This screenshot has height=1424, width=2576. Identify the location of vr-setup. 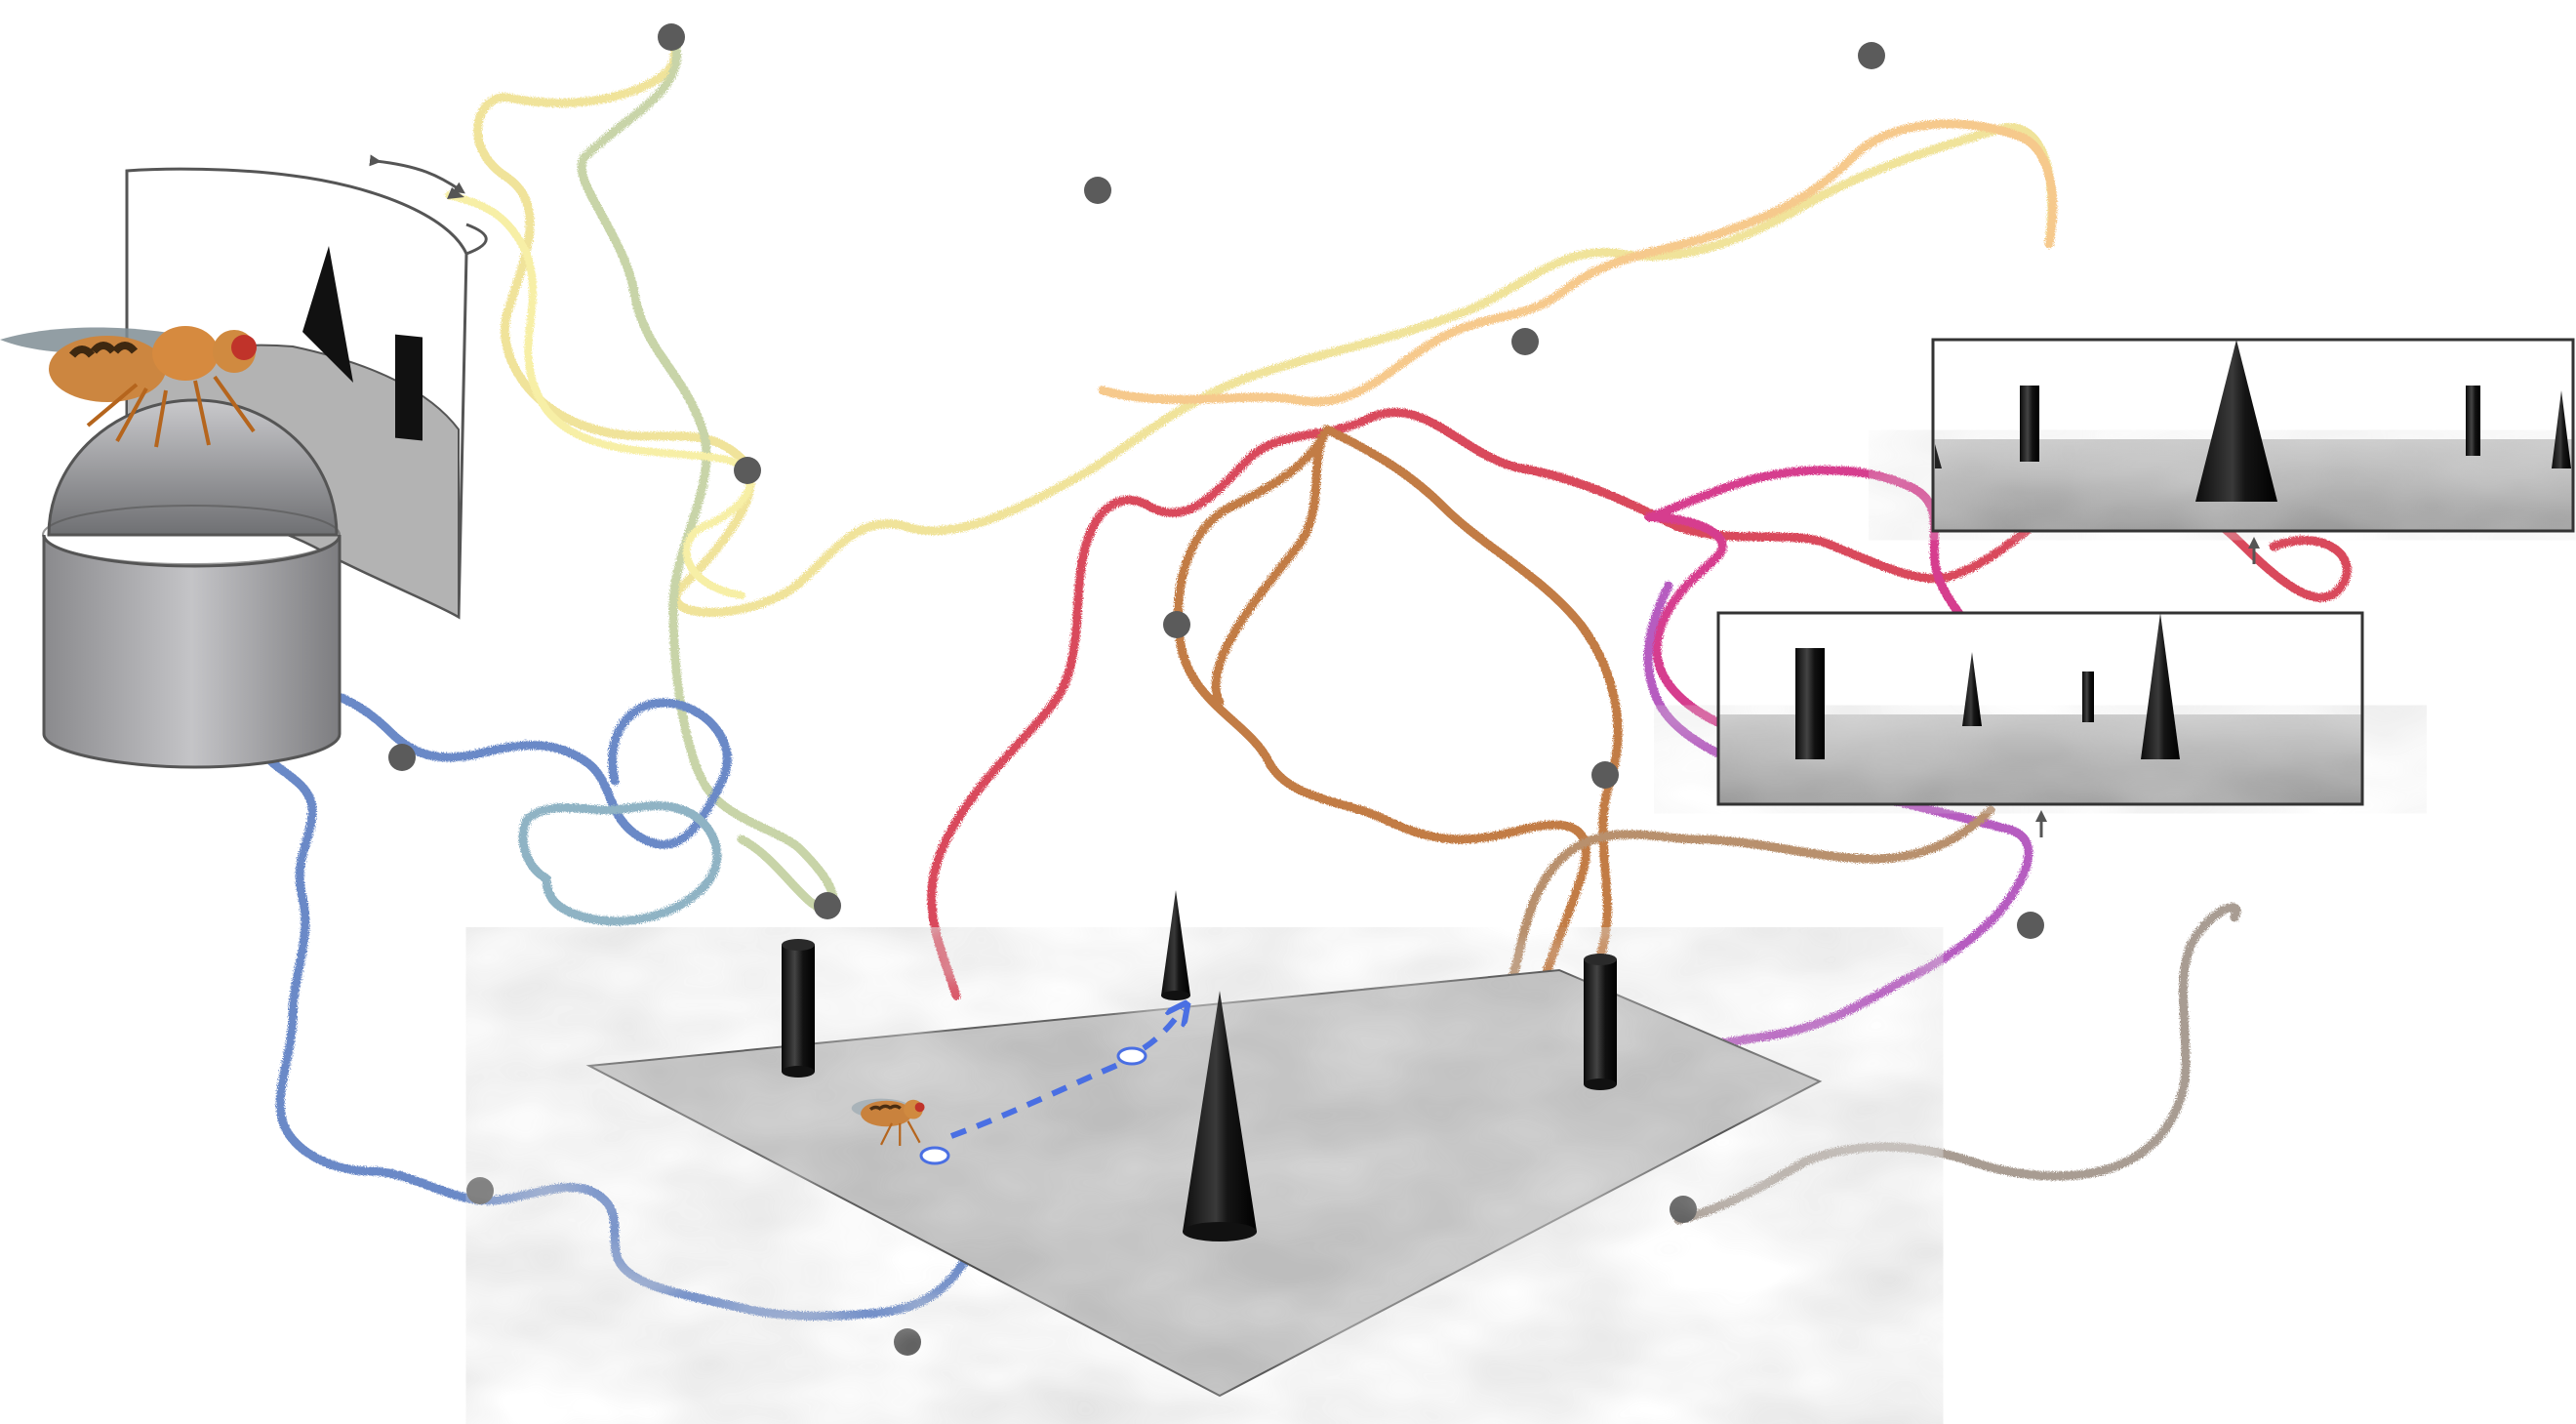
(244, 461).